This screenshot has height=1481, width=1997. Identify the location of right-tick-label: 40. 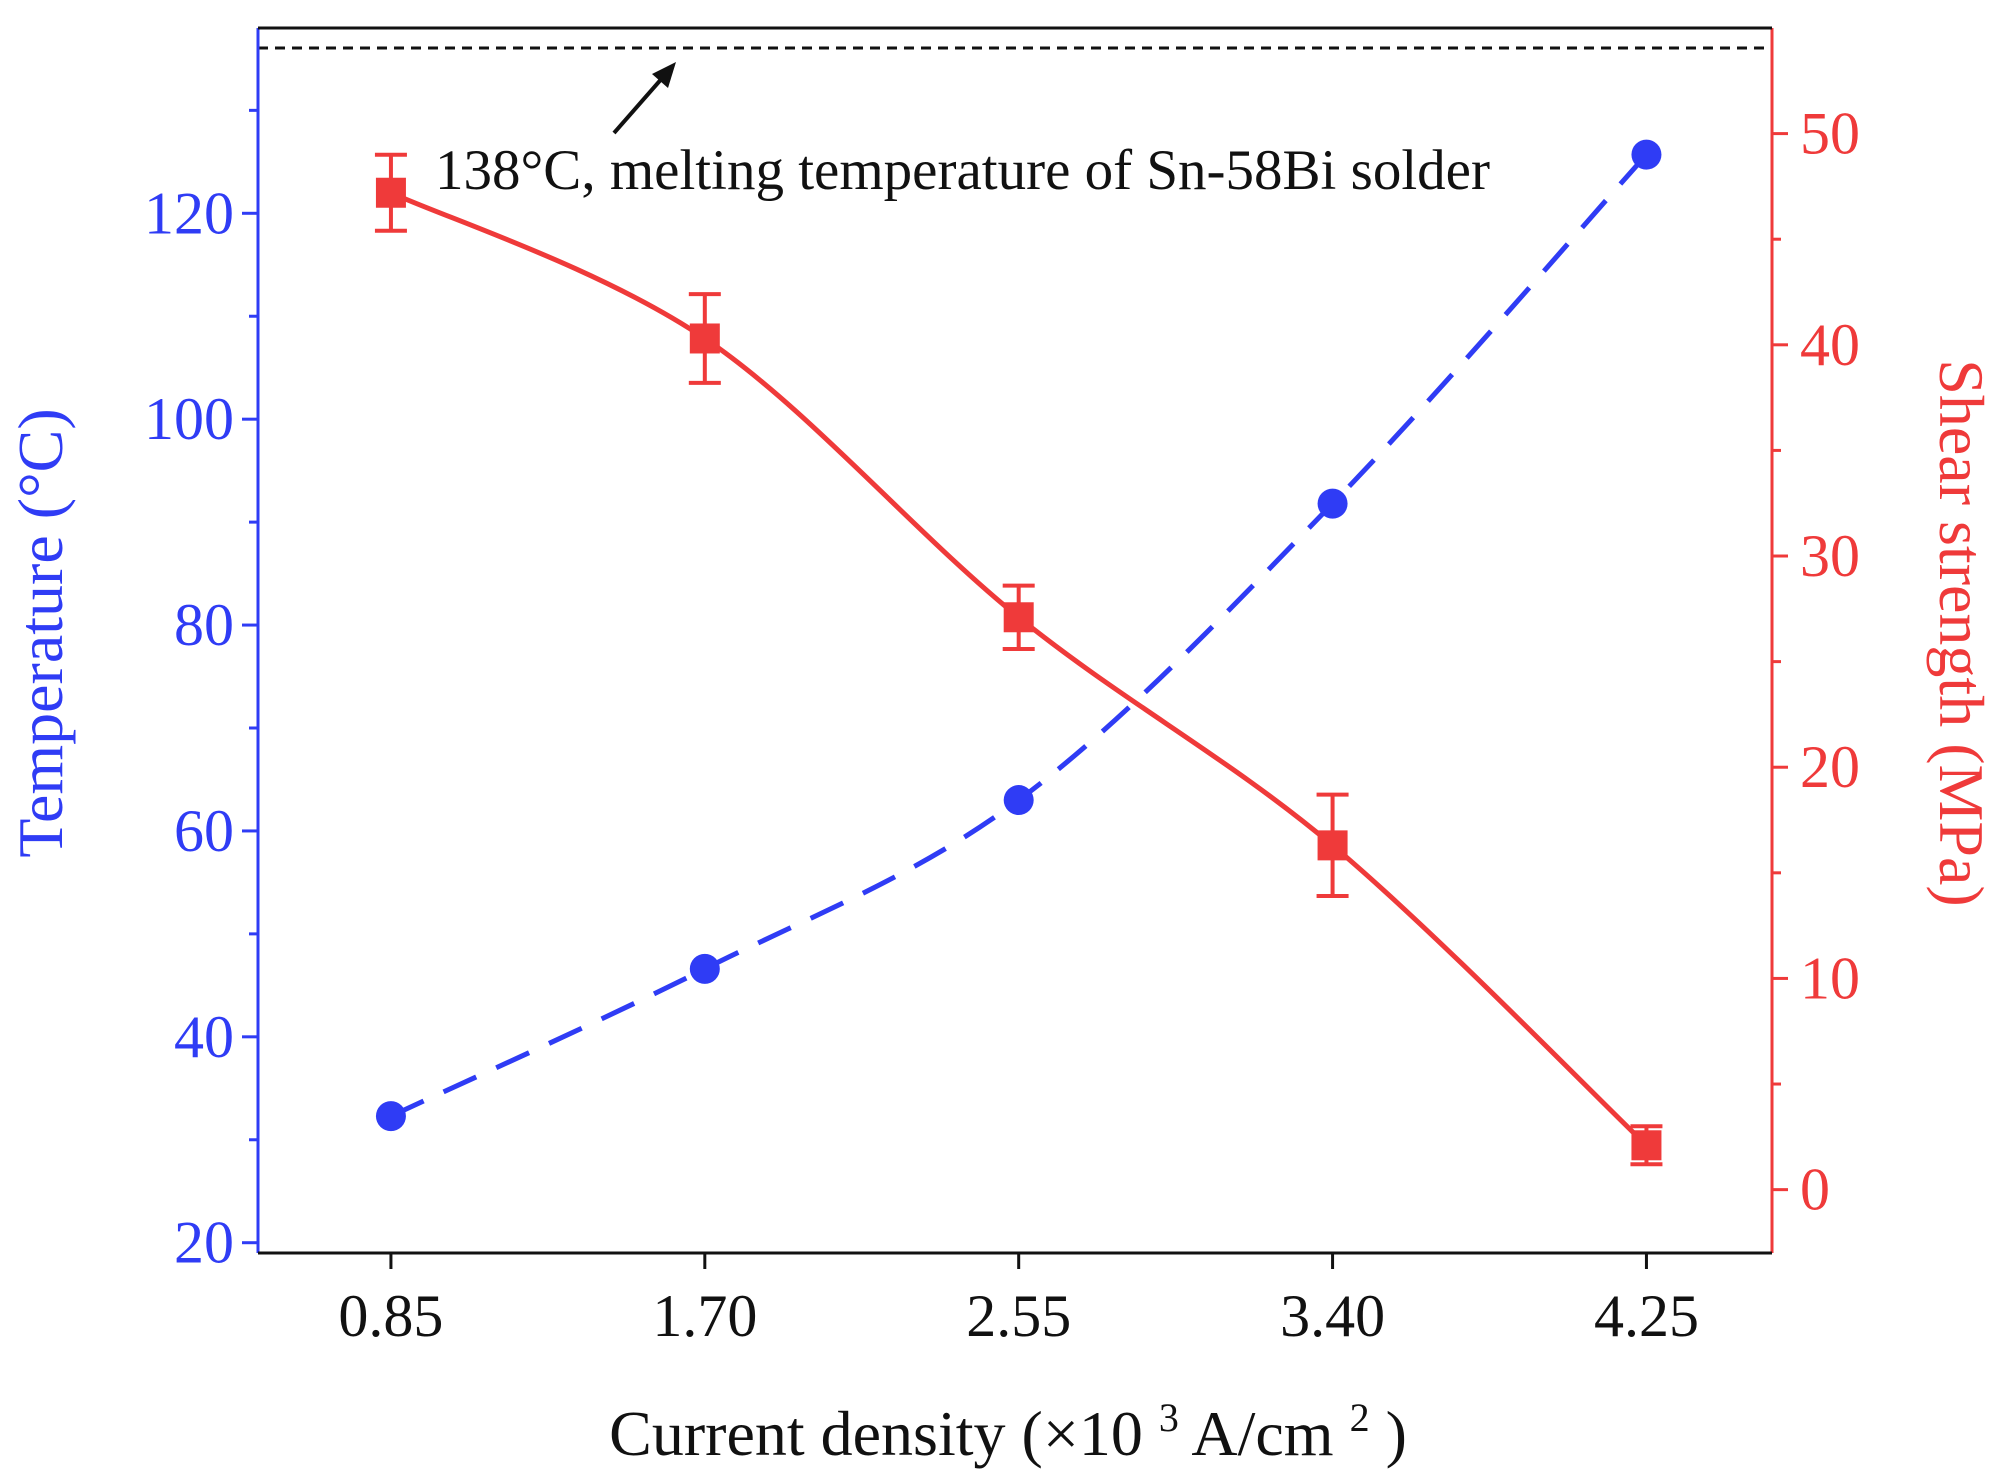
(1830, 345).